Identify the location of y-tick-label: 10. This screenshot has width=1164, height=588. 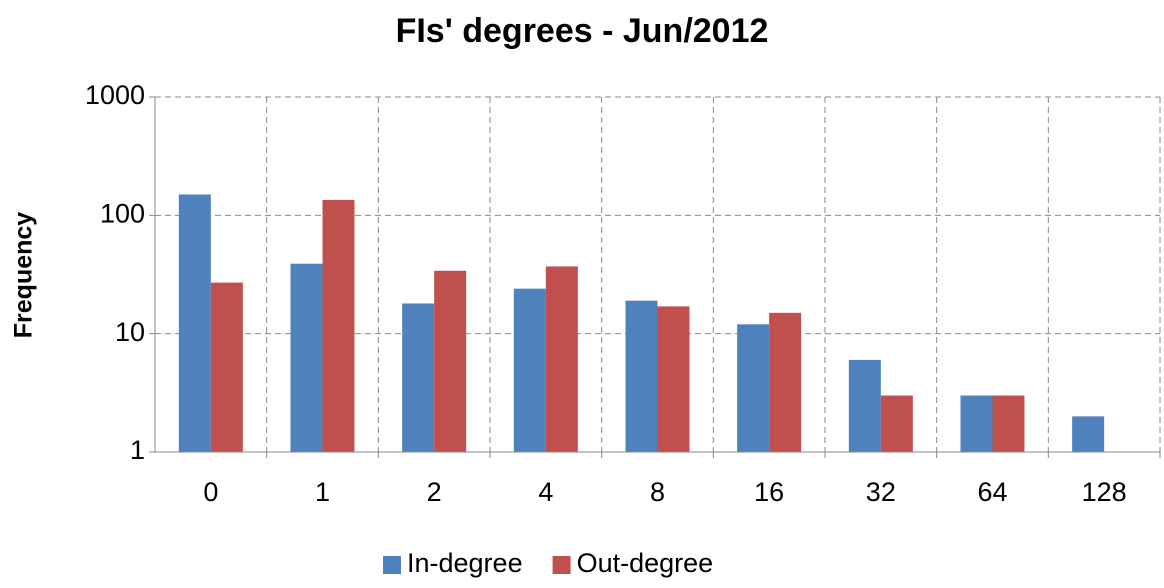
(130, 332).